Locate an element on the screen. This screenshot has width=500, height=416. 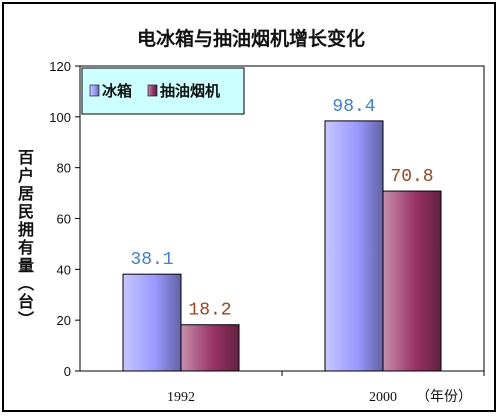
x-tick-label: 2000 is located at coordinates (383, 397).